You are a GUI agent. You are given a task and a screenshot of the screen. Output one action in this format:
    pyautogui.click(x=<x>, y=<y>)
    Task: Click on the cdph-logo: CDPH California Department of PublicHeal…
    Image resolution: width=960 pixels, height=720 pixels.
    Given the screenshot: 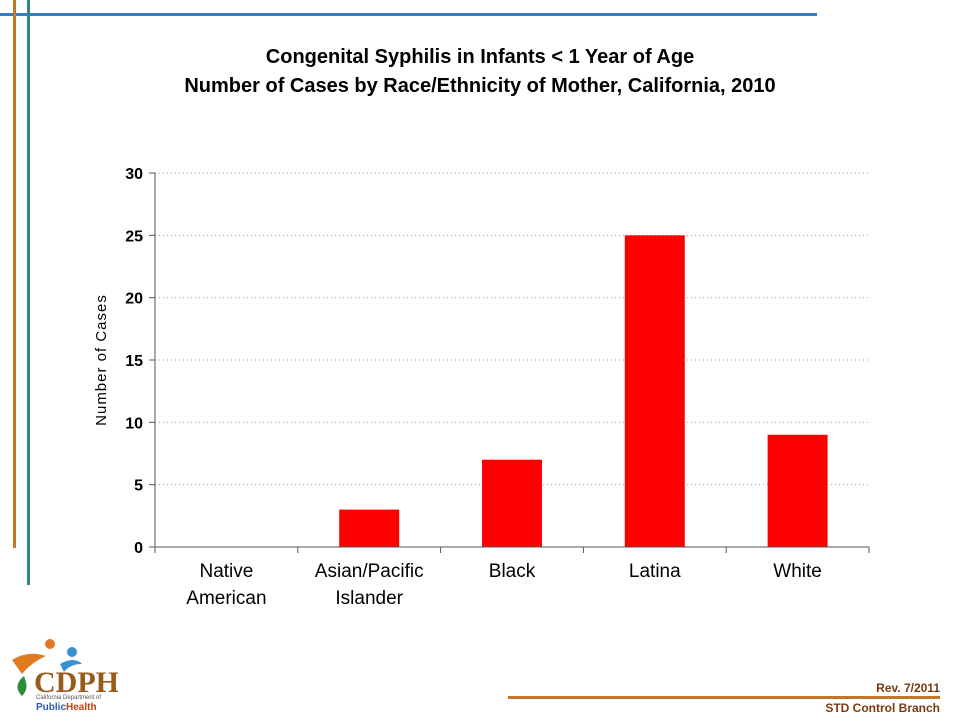 What is the action you would take?
    pyautogui.click(x=65, y=676)
    